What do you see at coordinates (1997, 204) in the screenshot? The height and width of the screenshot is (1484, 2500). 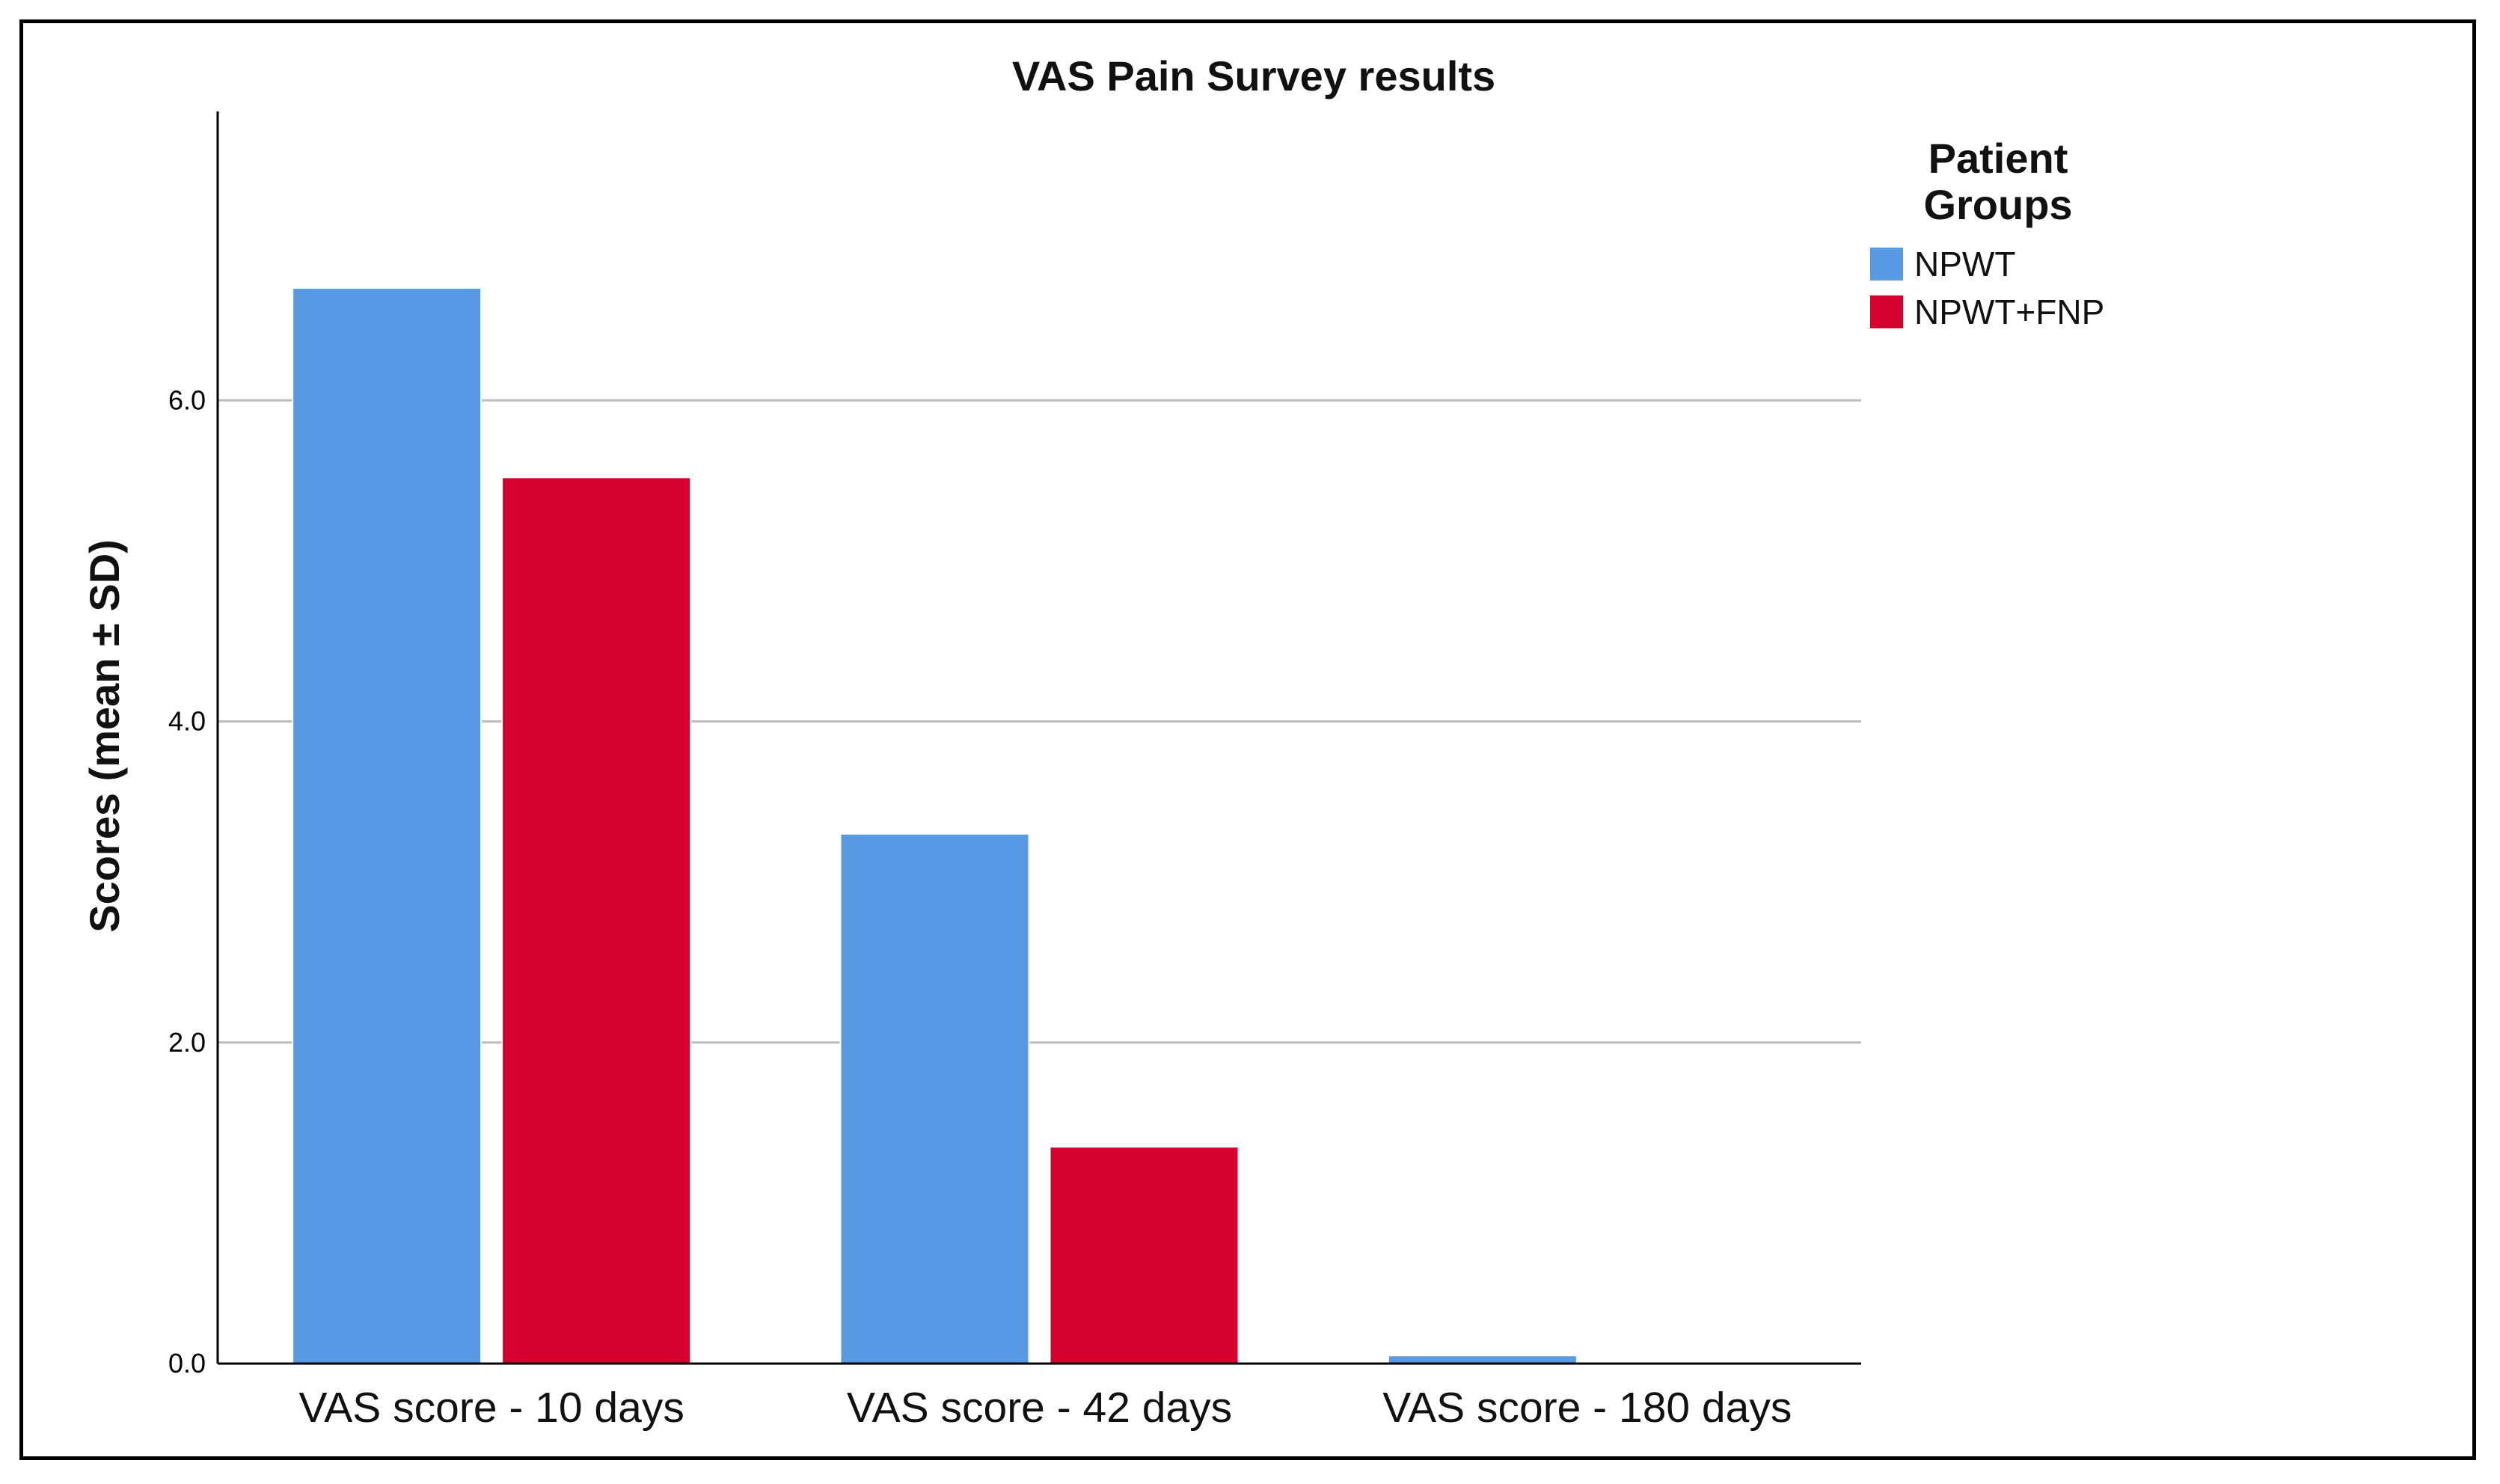 I see `legend-title-line-2: Groups` at bounding box center [1997, 204].